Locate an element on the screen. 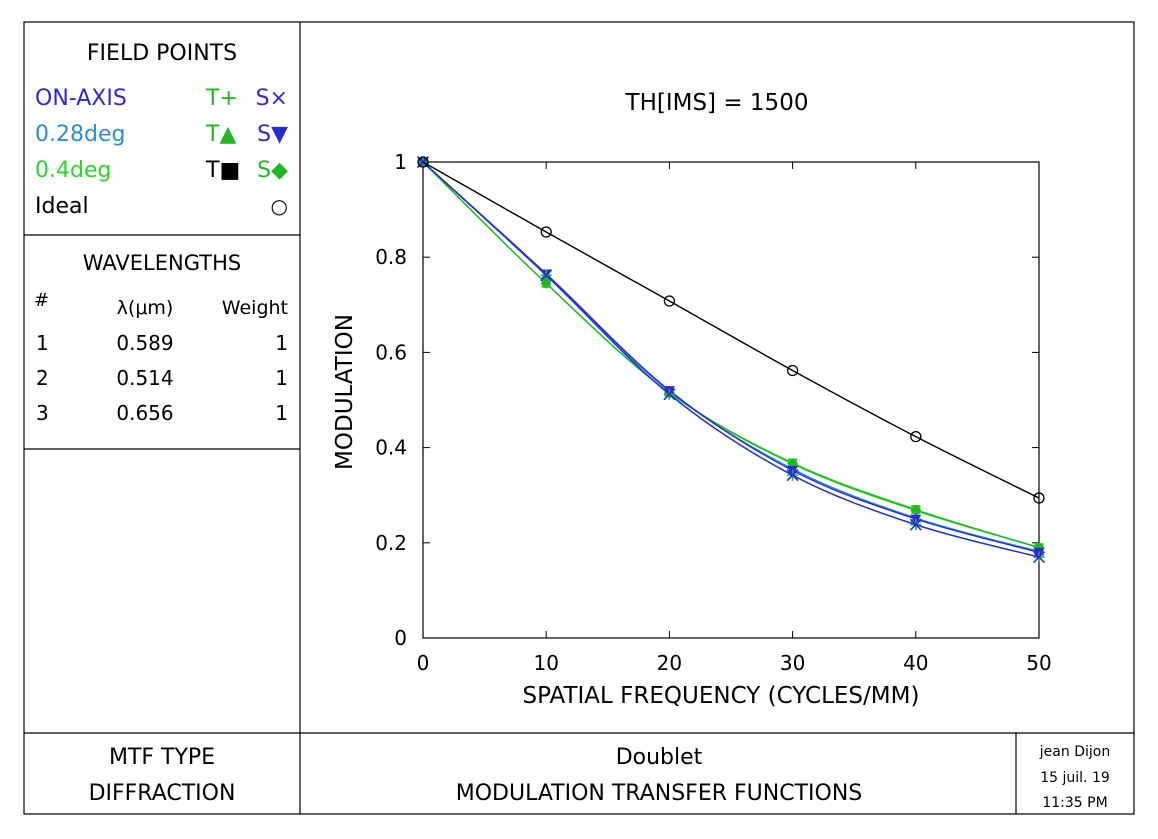 This screenshot has height=839, width=1158. wavelength-row-2-weight: 1 is located at coordinates (281, 378).